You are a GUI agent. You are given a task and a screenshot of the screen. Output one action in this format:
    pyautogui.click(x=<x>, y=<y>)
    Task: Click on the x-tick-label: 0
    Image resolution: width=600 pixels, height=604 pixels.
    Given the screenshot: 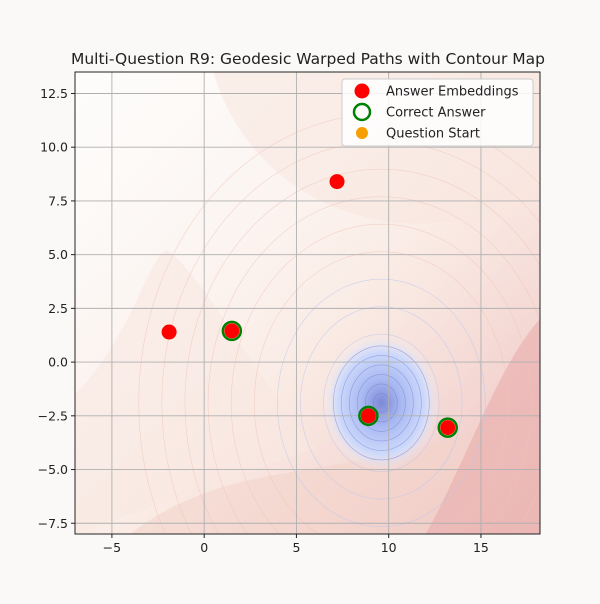 What is the action you would take?
    pyautogui.click(x=204, y=547)
    